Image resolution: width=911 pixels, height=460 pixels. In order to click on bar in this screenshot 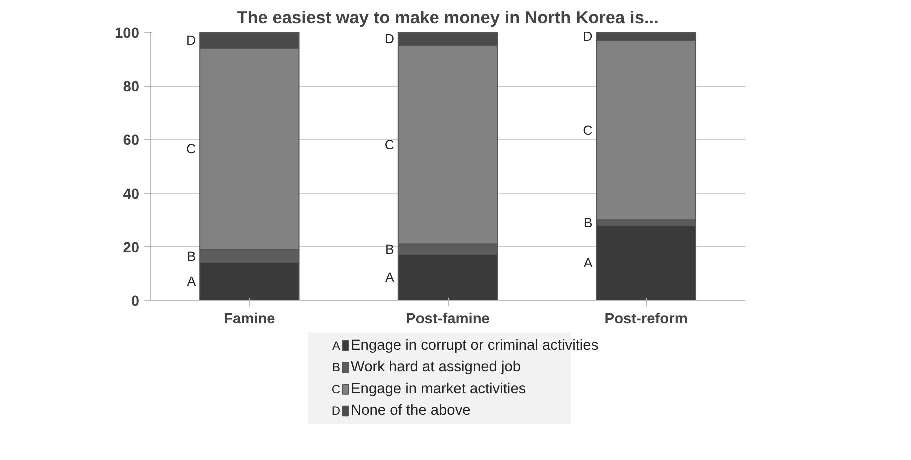, I will do `click(646, 262)`.